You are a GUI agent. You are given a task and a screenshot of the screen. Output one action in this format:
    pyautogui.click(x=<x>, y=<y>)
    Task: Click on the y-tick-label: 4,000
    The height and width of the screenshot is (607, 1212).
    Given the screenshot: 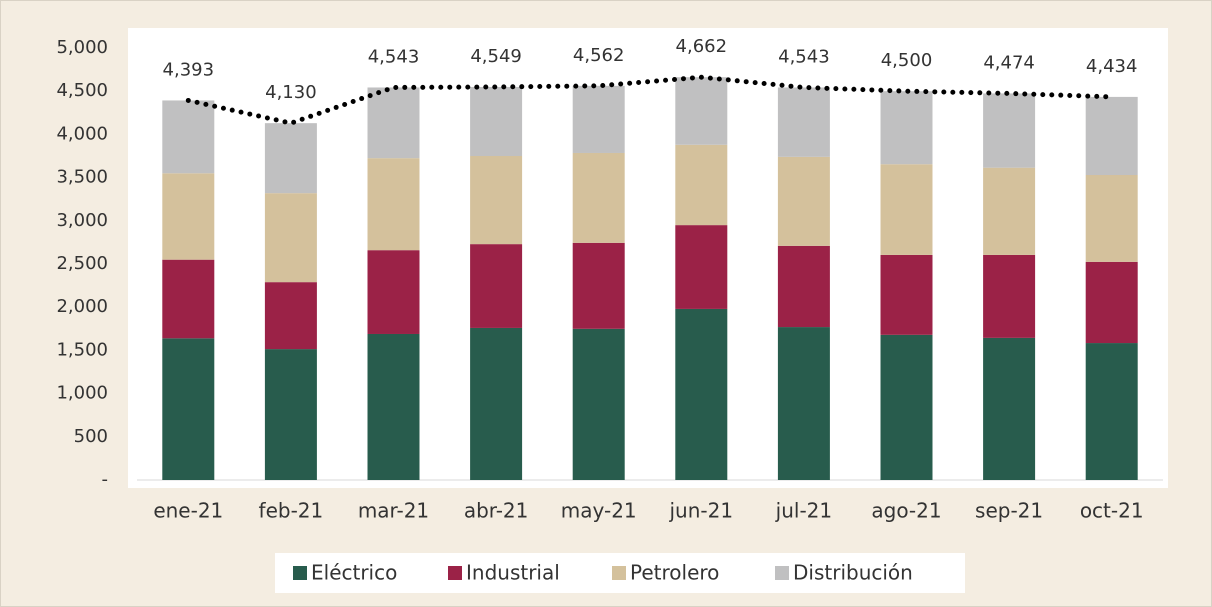 What is the action you would take?
    pyautogui.click(x=82, y=133)
    